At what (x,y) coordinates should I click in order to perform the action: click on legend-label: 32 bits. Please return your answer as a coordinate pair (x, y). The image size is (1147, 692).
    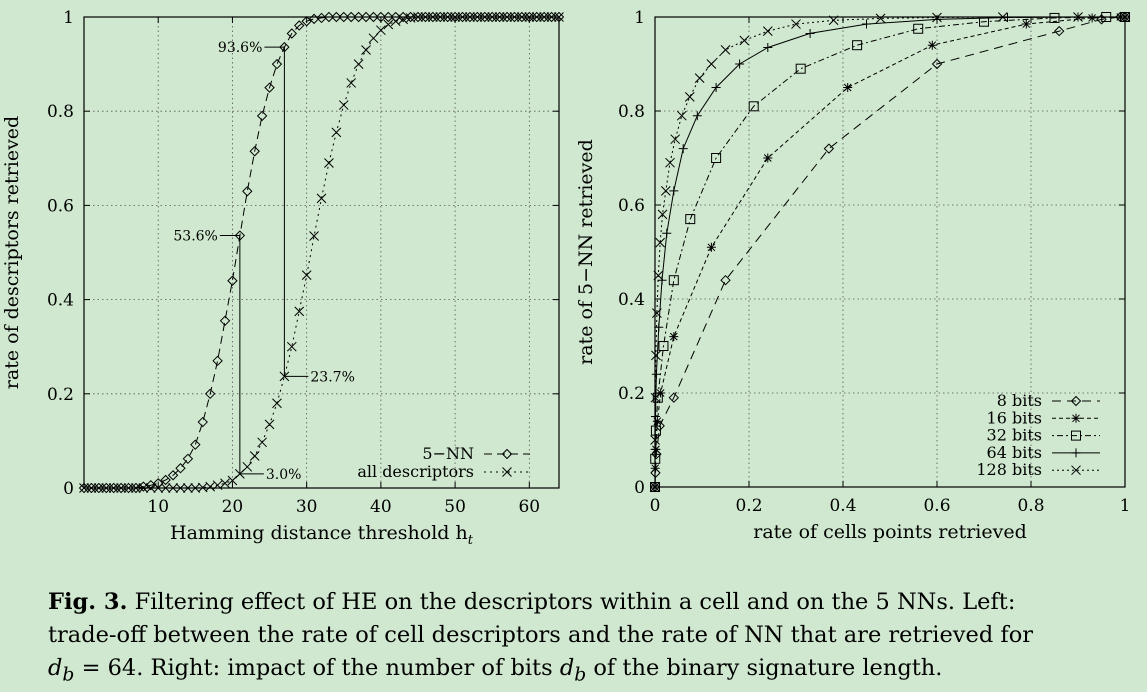
    Looking at the image, I should click on (1014, 435).